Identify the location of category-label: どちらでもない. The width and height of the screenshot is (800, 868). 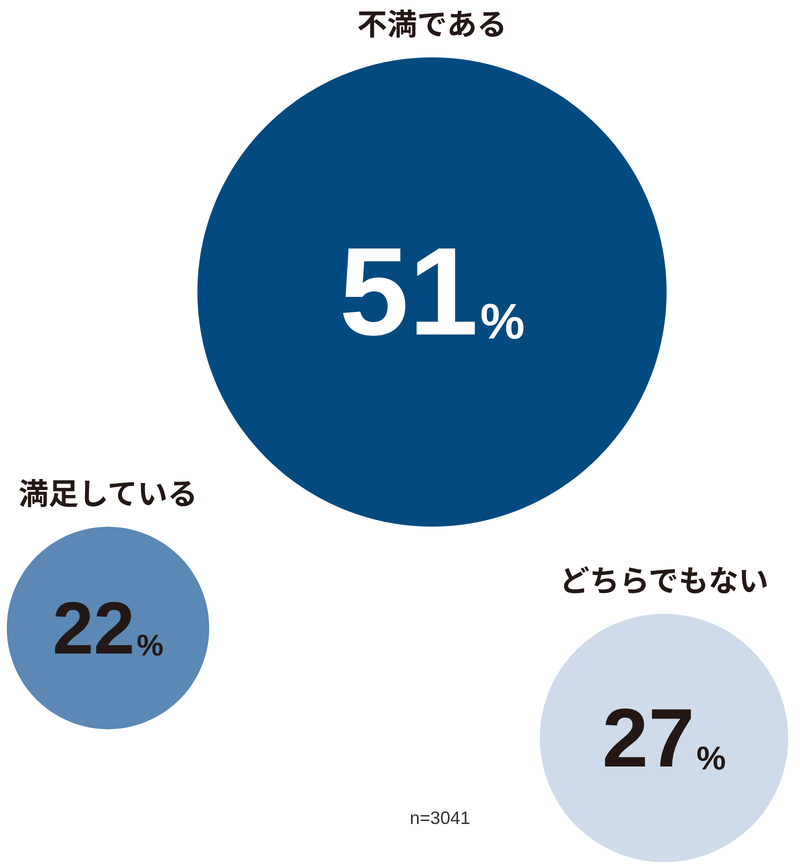
(664, 582).